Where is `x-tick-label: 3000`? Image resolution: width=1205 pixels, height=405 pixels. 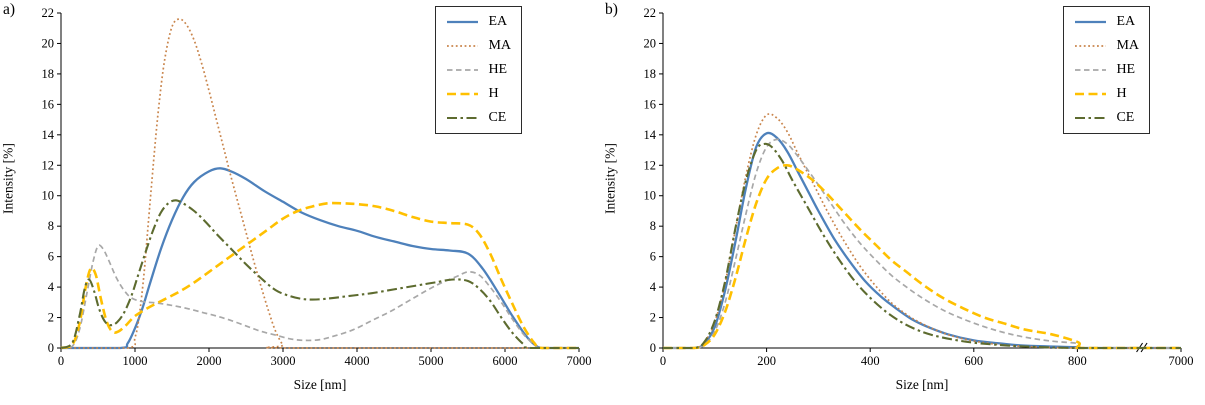 x-tick-label: 3000 is located at coordinates (283, 361).